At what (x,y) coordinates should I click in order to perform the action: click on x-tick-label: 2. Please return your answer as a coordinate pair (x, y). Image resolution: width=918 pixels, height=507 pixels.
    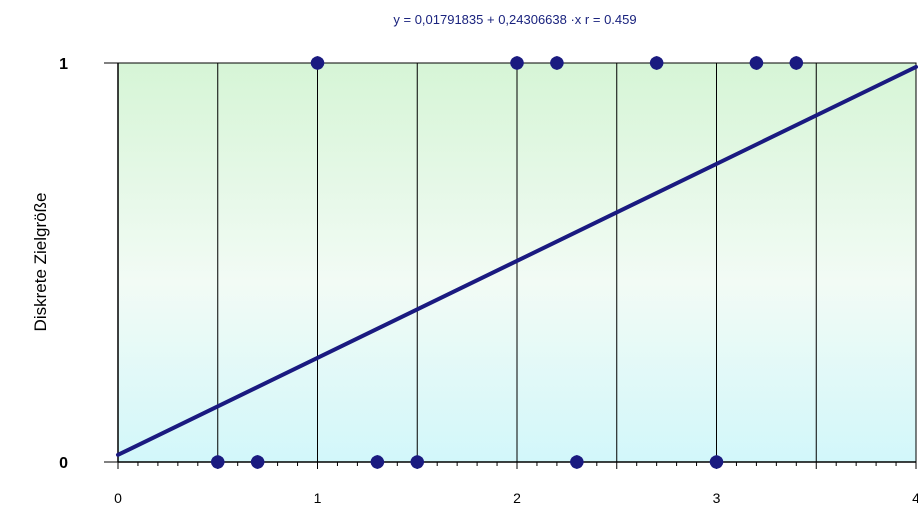
    Looking at the image, I should click on (517, 498).